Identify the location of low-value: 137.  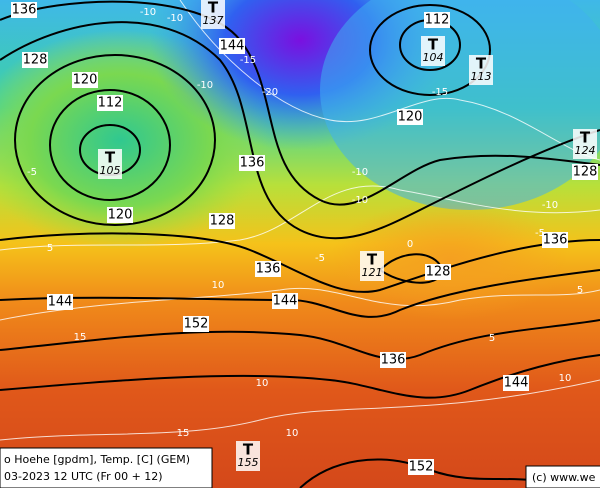
(213, 20).